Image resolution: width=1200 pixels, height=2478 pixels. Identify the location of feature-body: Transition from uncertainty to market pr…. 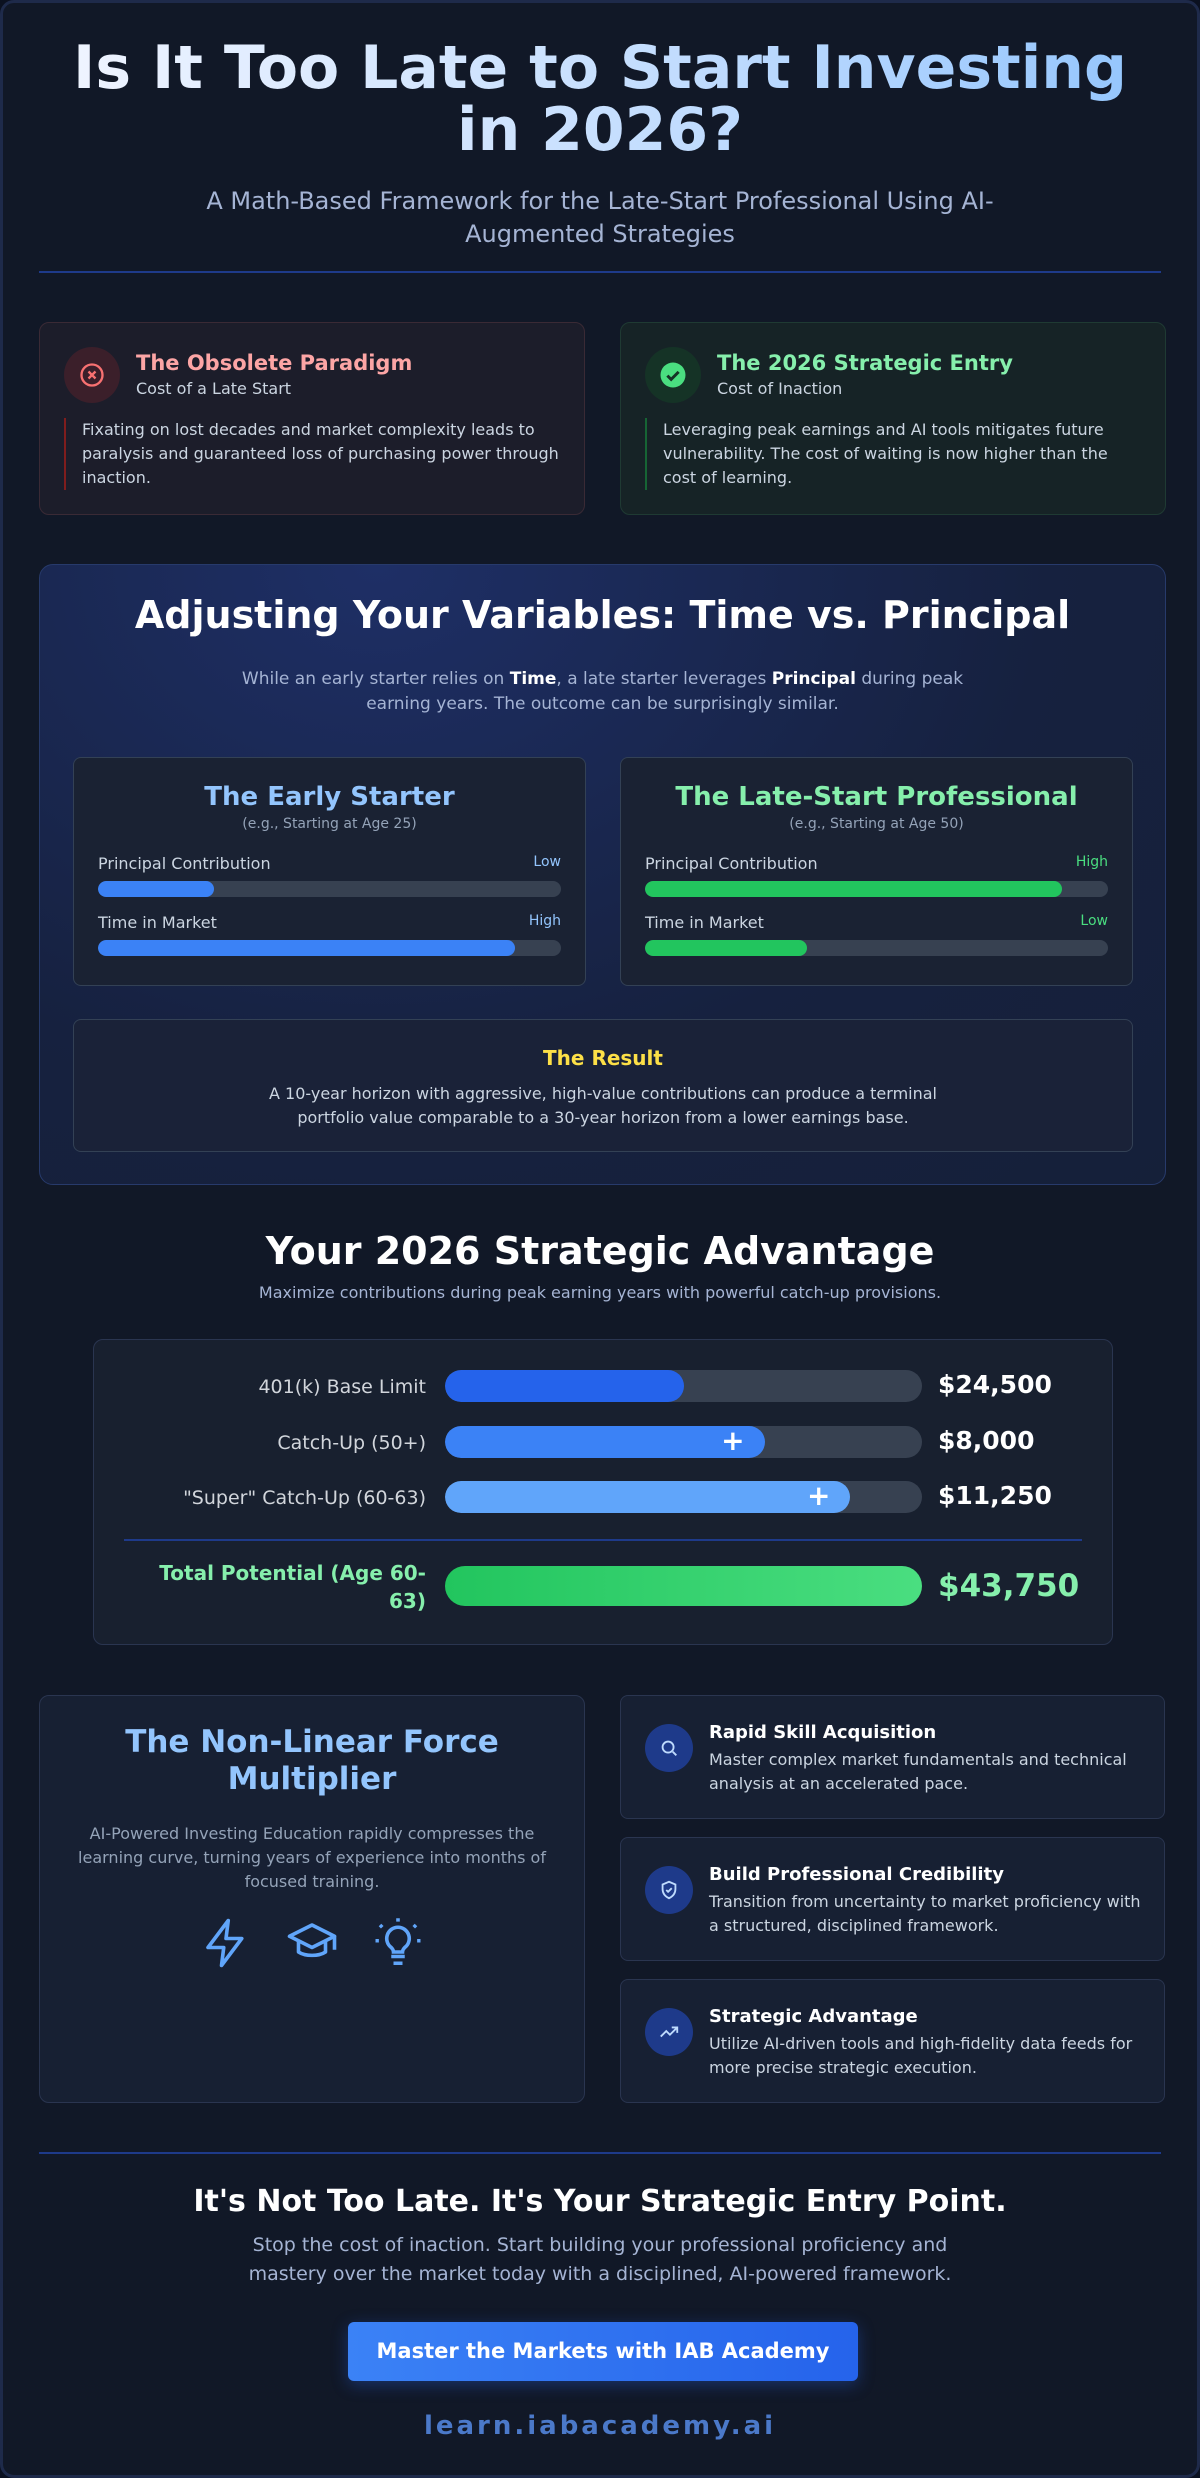
(925, 1913).